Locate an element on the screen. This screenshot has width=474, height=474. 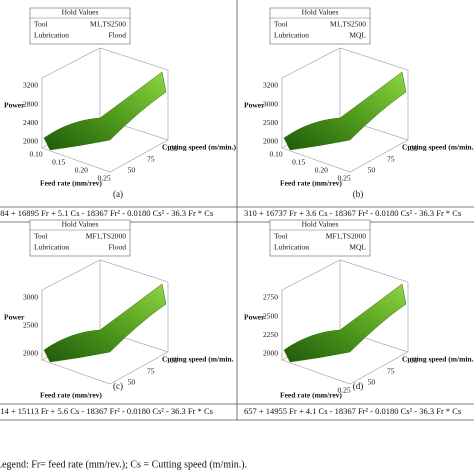
z-tick-label: 2800 is located at coordinates (30, 103).